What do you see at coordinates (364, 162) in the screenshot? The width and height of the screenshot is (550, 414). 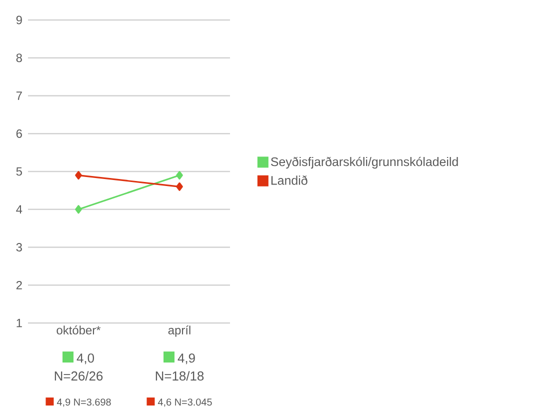 I see `legend-label: Seyðisfjarðarskóli/grunnskóladeild` at bounding box center [364, 162].